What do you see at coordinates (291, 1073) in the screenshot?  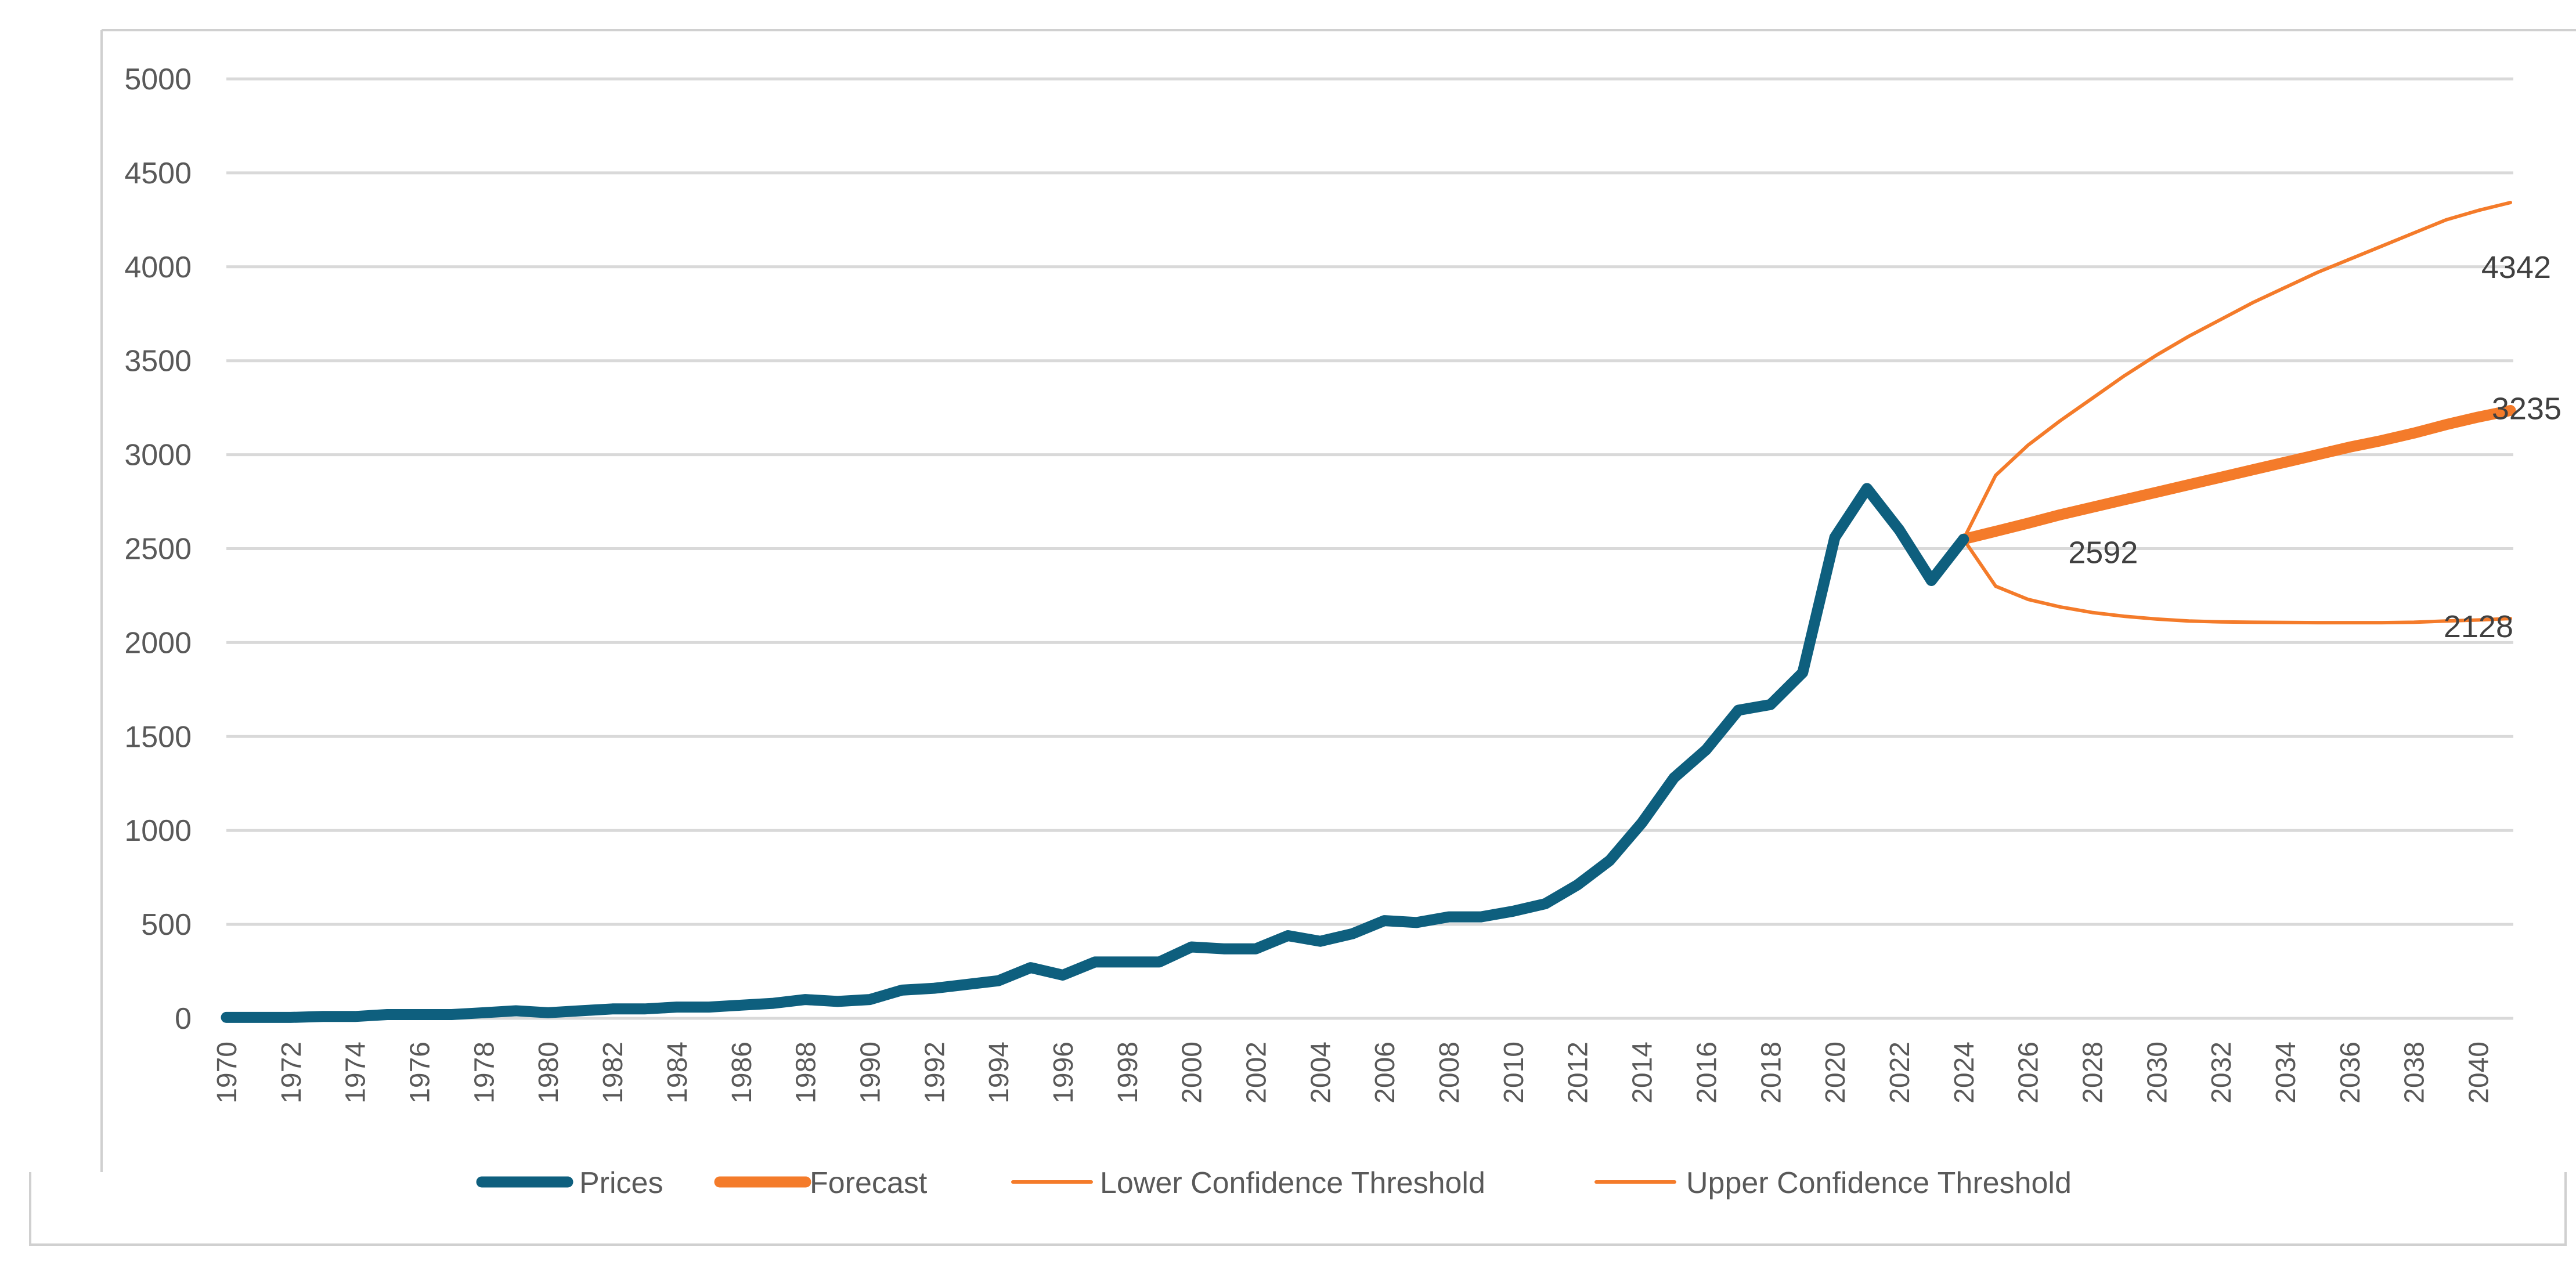 I see `x-tick-label: 1972` at bounding box center [291, 1073].